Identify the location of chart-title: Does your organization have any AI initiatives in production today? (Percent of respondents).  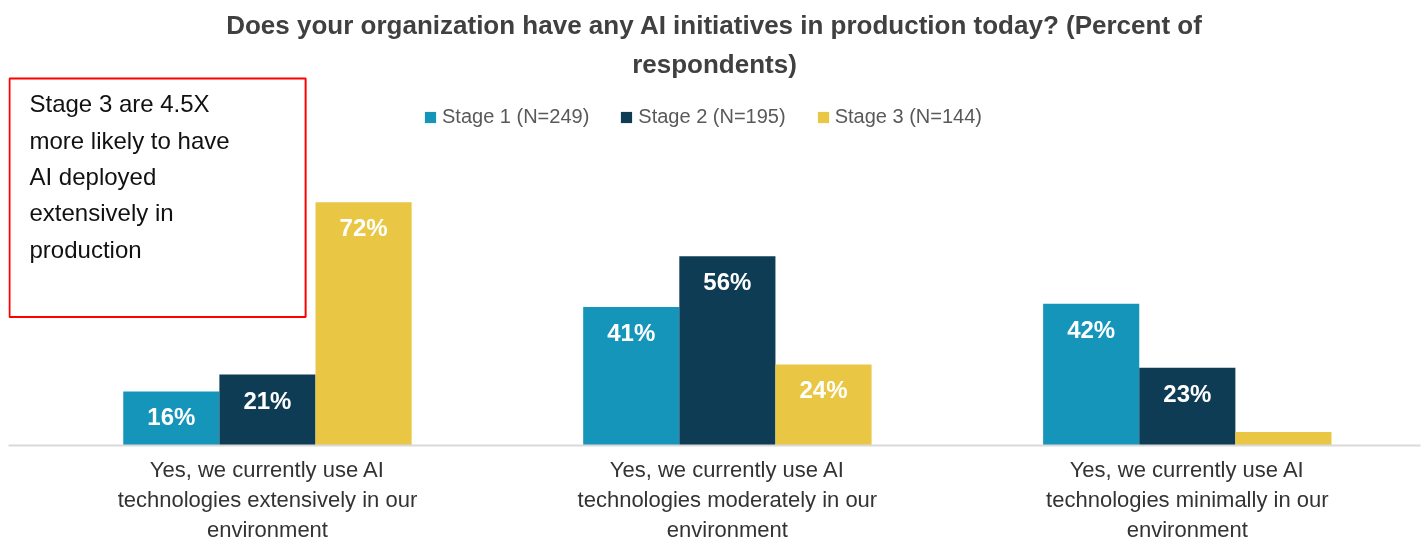
(714, 45).